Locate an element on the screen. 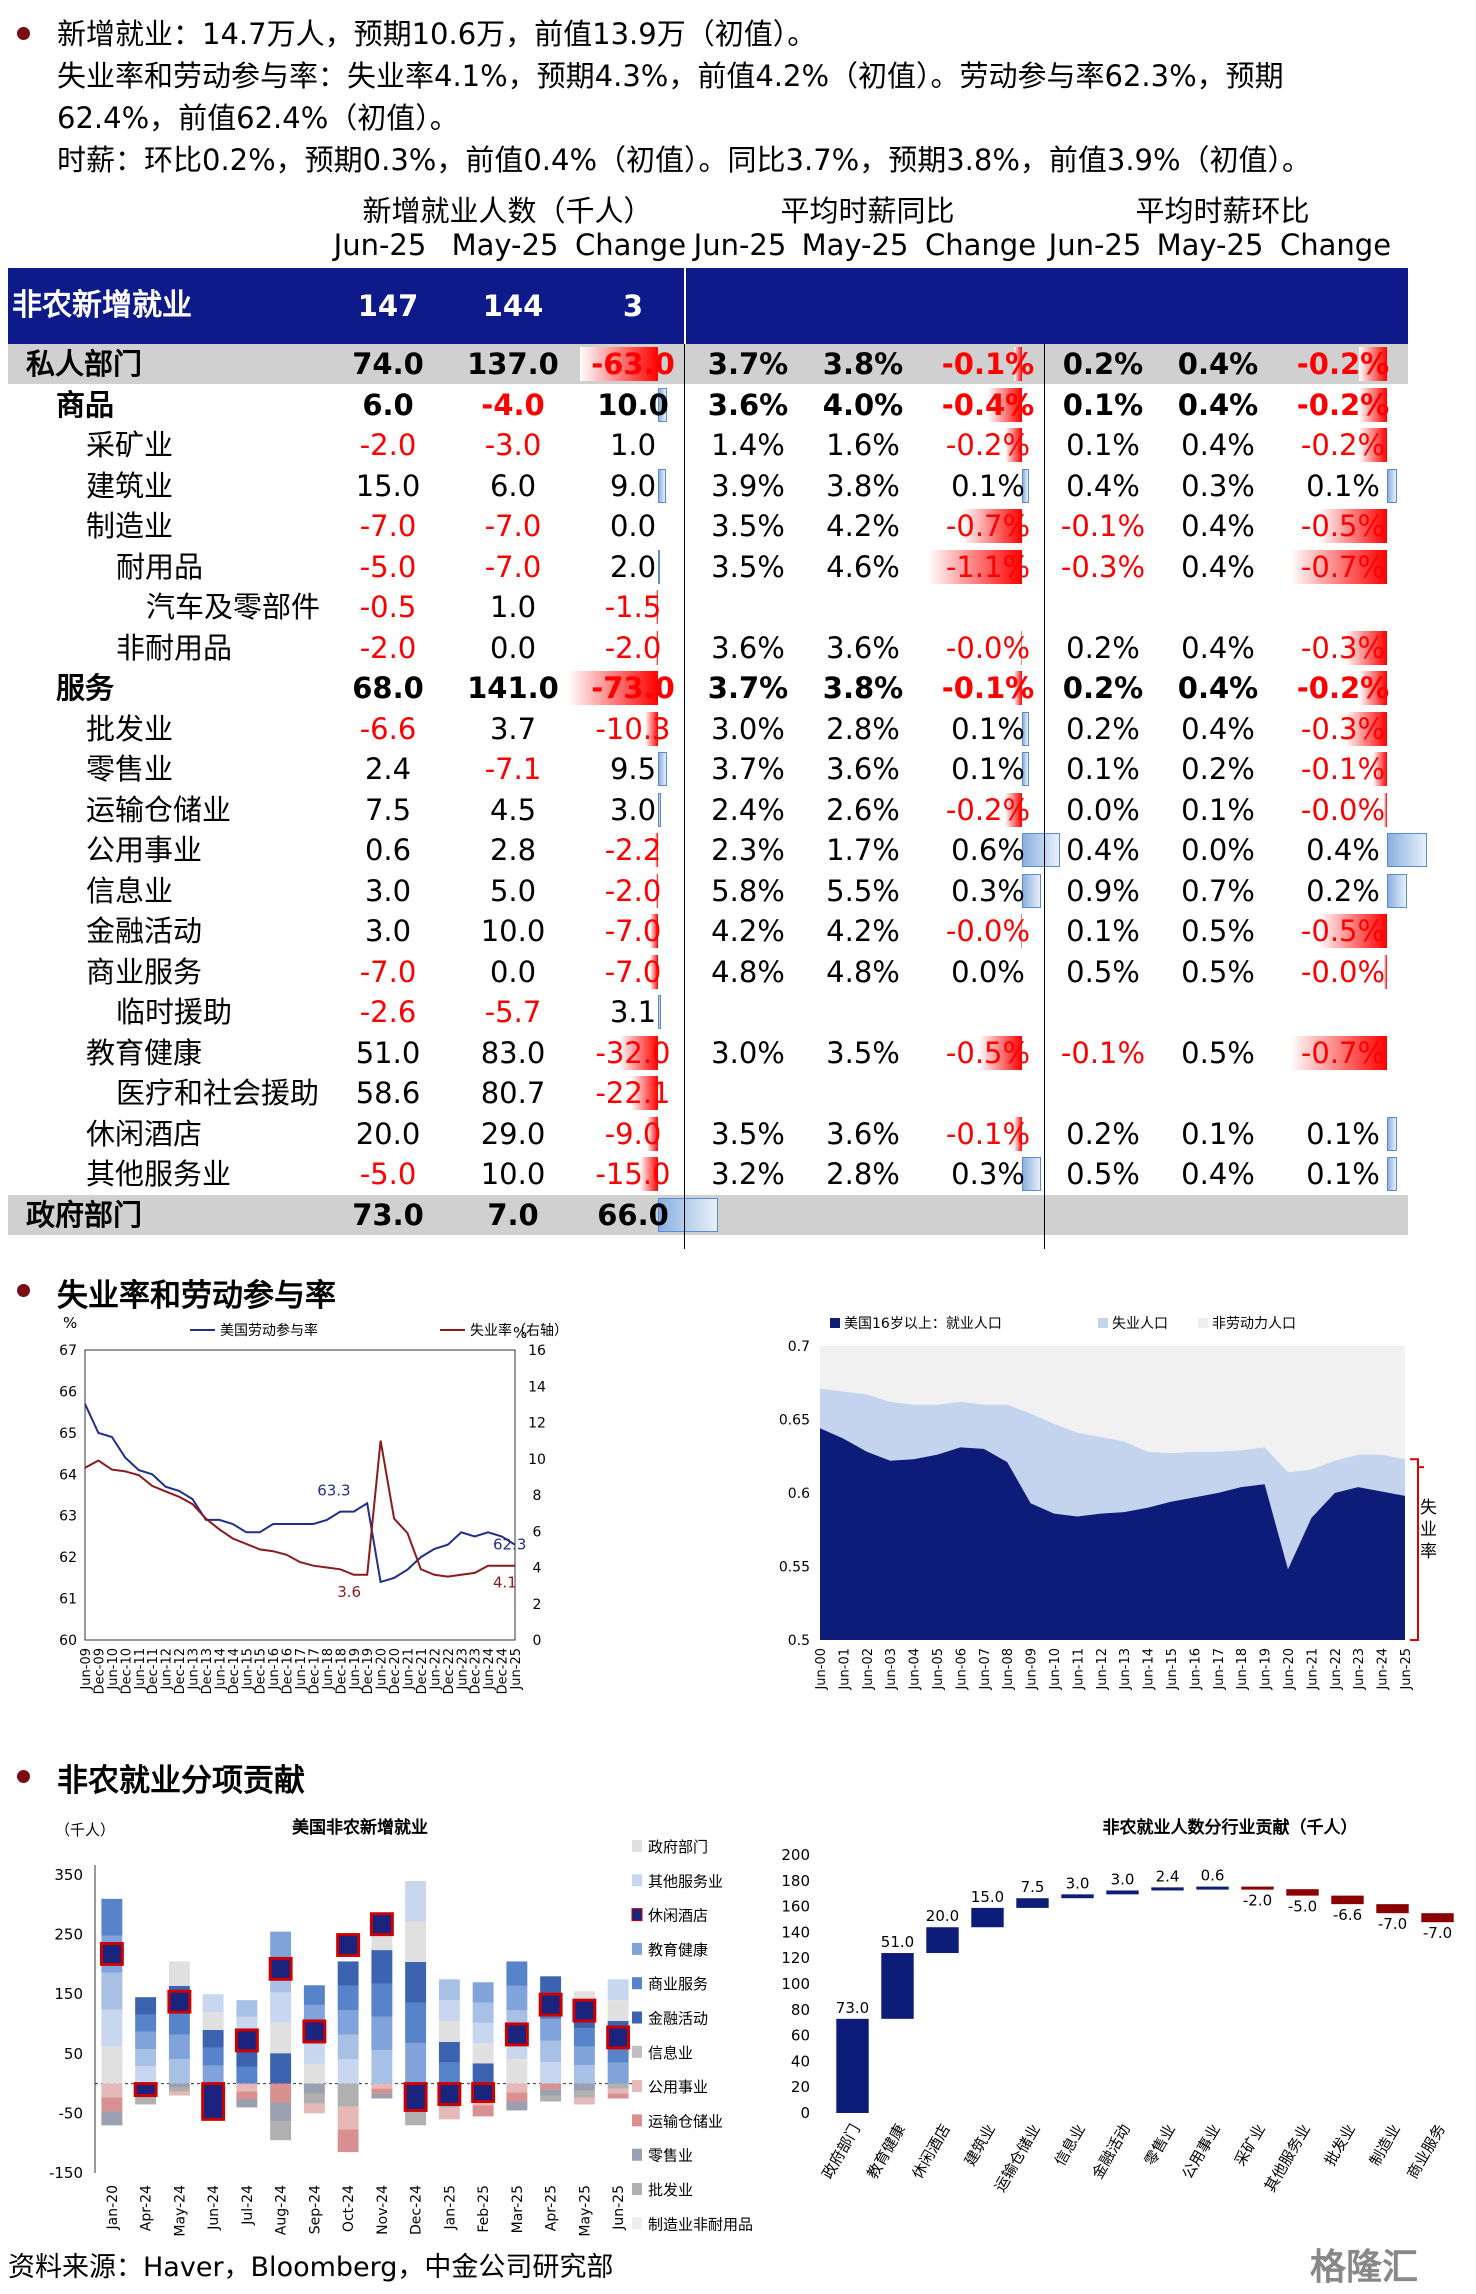 The height and width of the screenshot is (2294, 1476). x-tick-label: Sep-24 is located at coordinates (315, 2209).